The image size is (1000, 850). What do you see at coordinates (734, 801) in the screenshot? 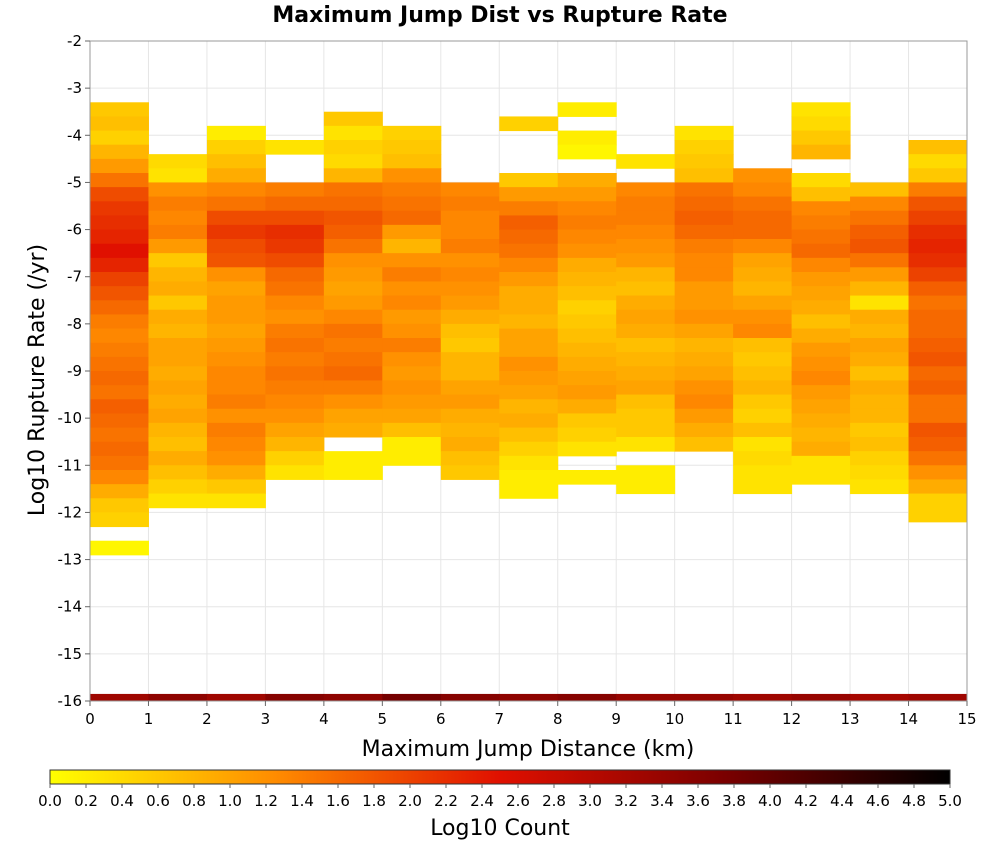
I see `colorbar-tick-label: 3.8` at bounding box center [734, 801].